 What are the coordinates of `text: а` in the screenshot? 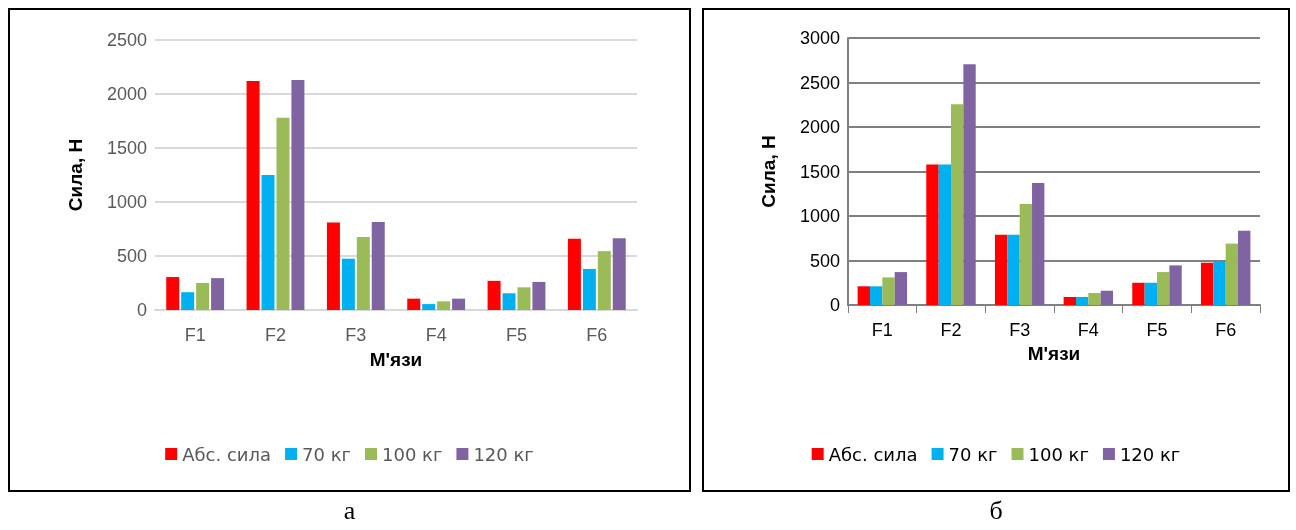 It's located at (349, 511).